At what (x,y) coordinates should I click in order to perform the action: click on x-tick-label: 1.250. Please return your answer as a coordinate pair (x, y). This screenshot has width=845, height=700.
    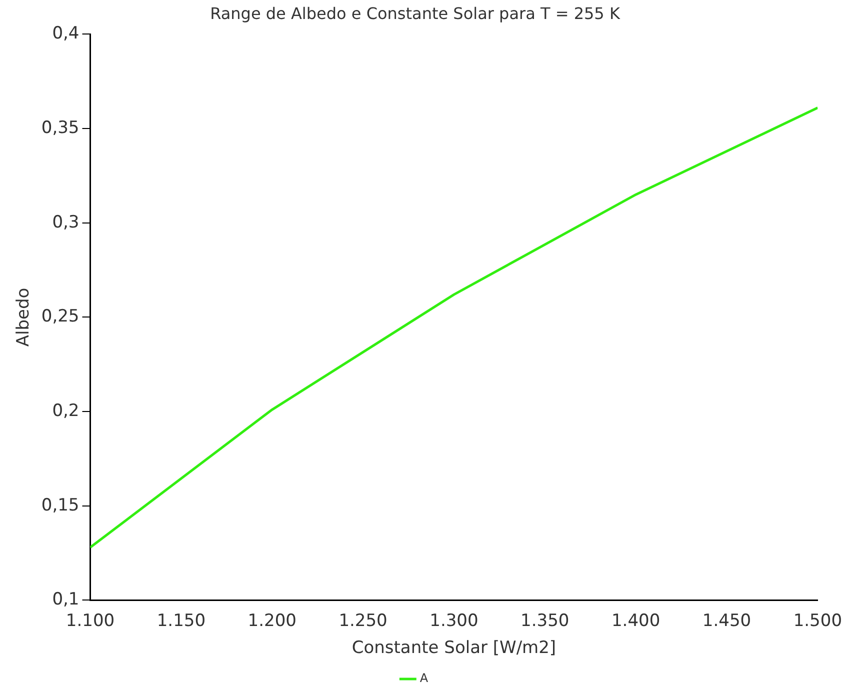
    Looking at the image, I should click on (363, 620).